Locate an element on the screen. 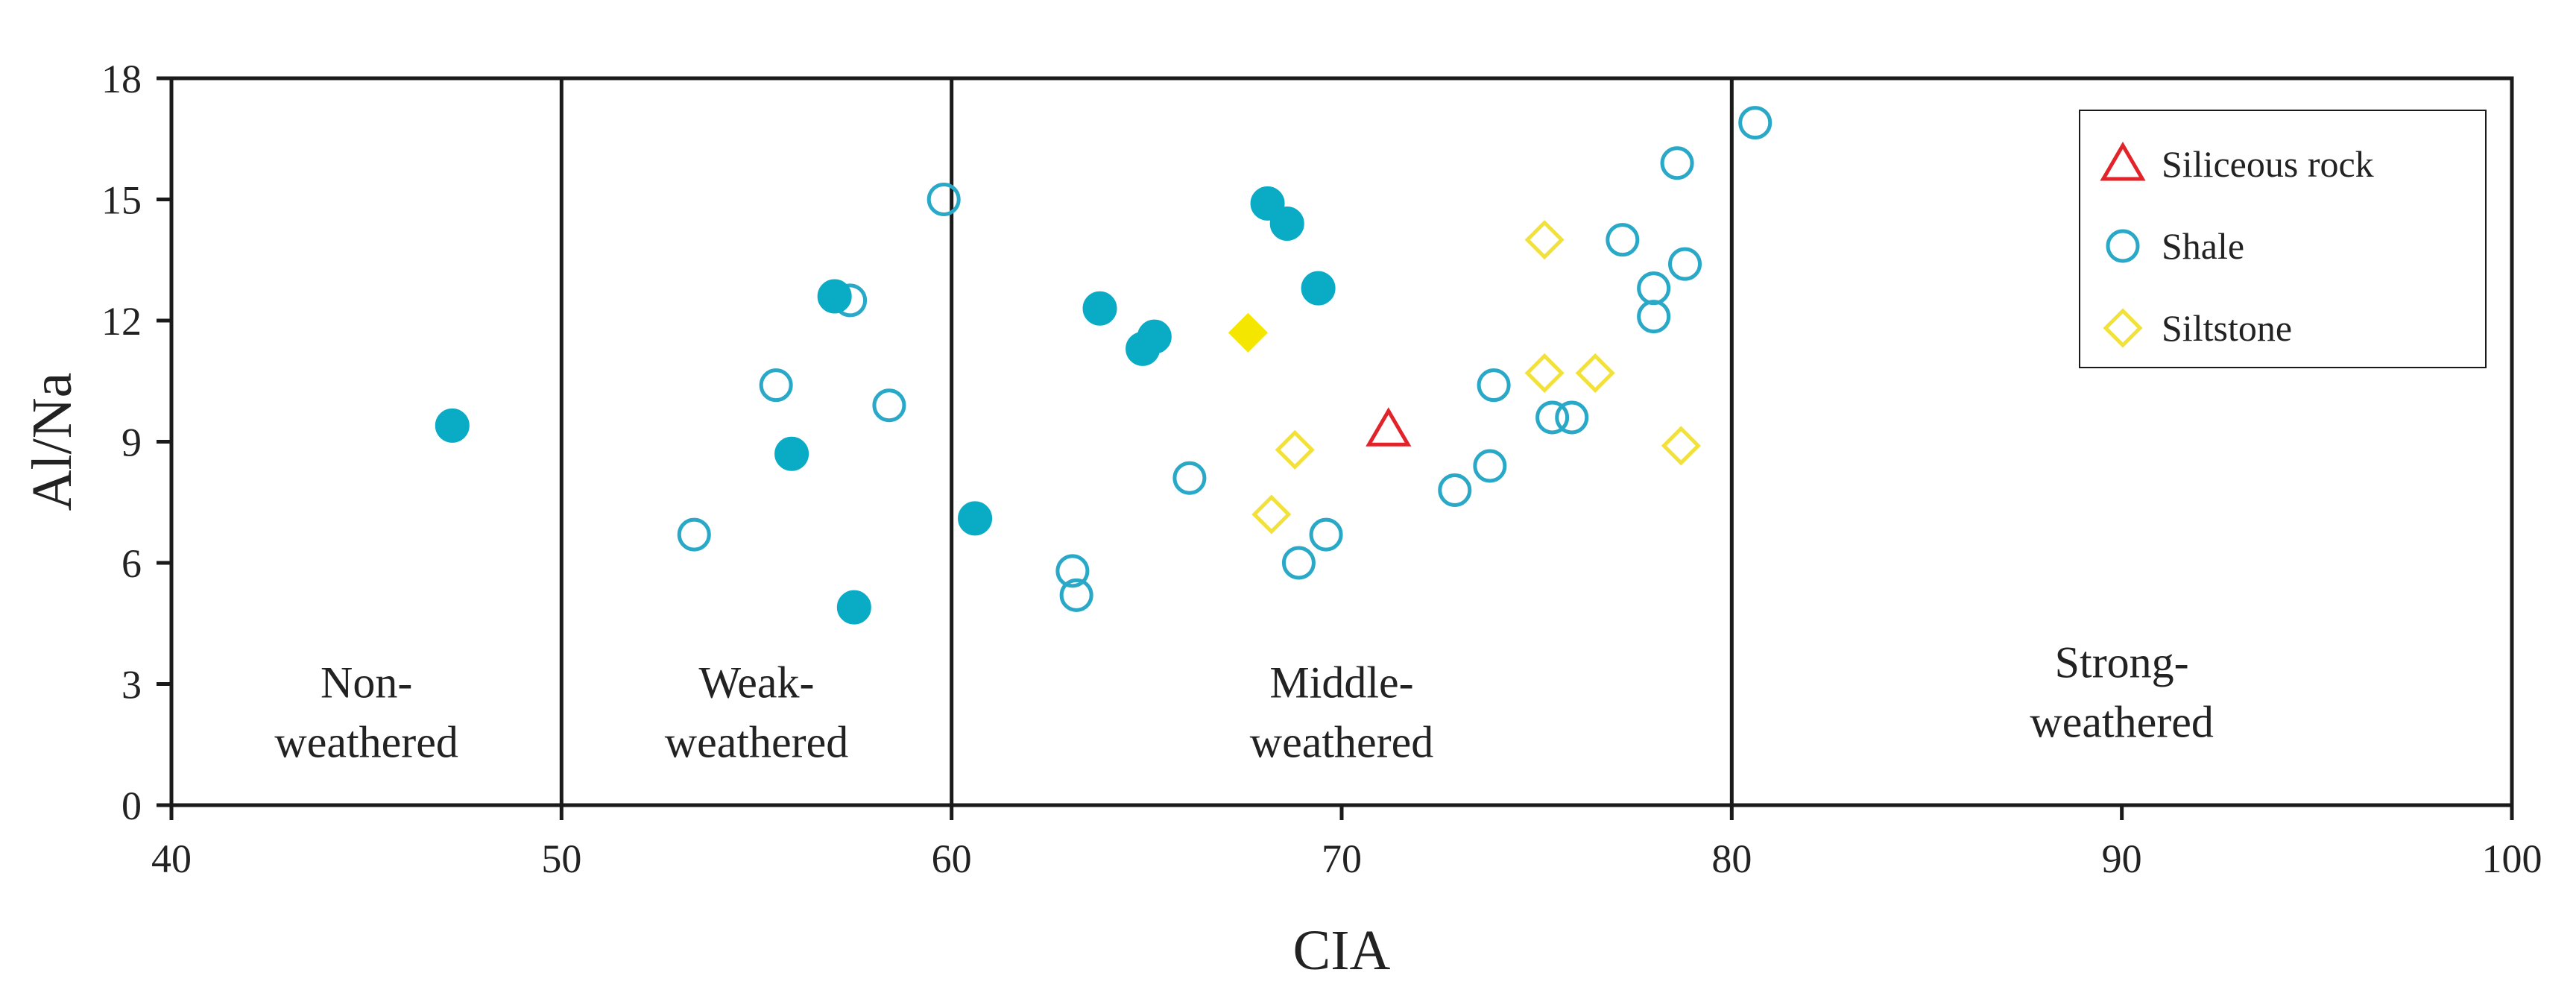  y-axis-title: Al/Na is located at coordinates (52, 442).